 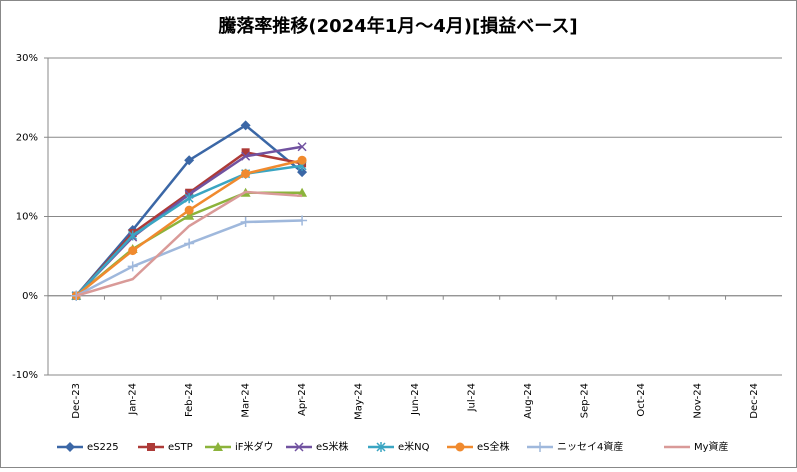 I want to click on legend-label: eSTP, so click(x=180, y=447).